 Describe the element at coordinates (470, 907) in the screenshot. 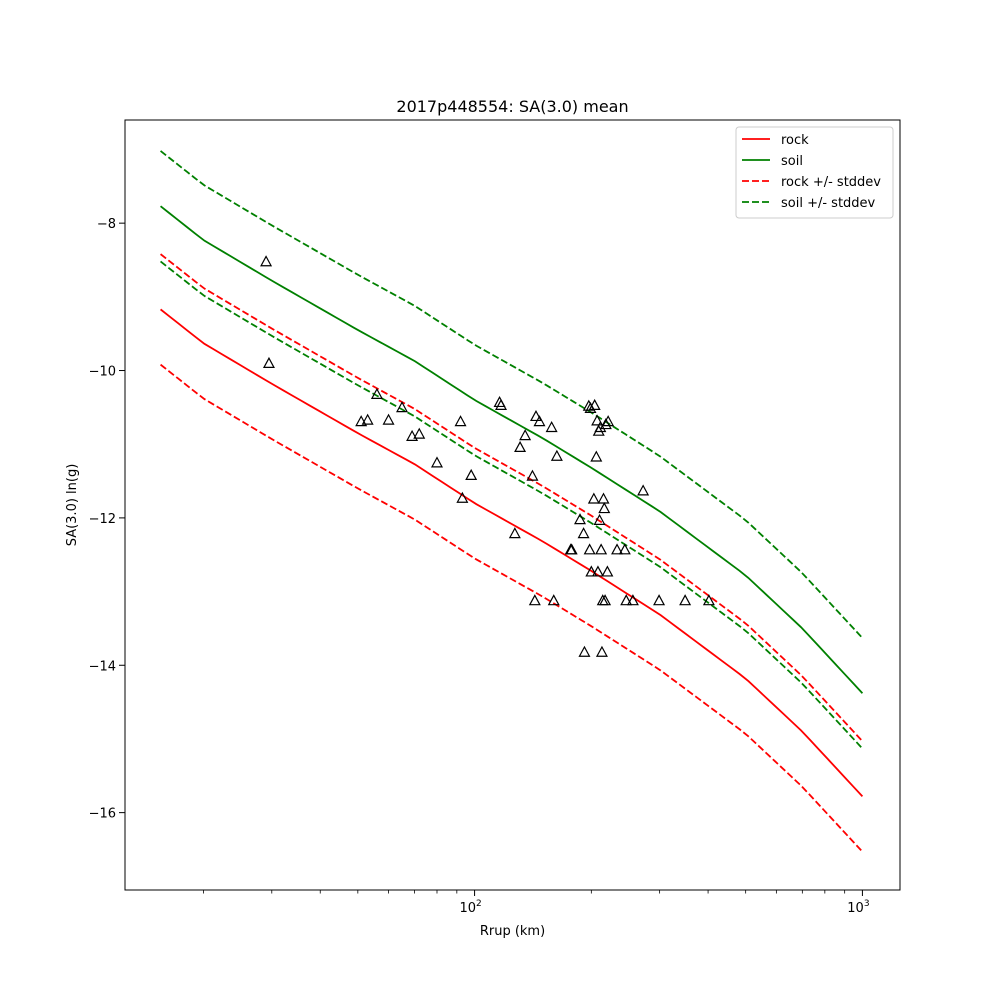

I see `x-tick-label: 10²` at that location.